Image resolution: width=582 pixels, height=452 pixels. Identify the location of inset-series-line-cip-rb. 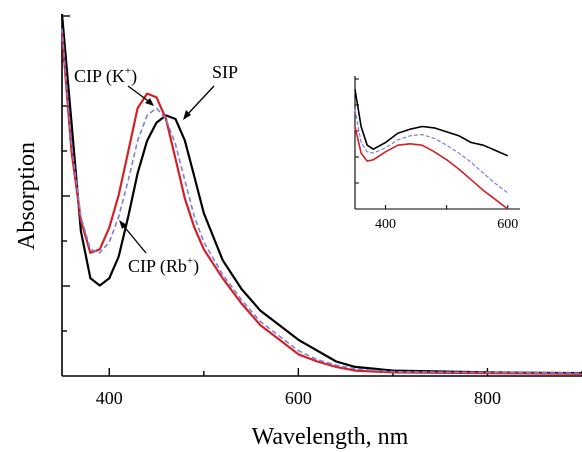
(431, 151).